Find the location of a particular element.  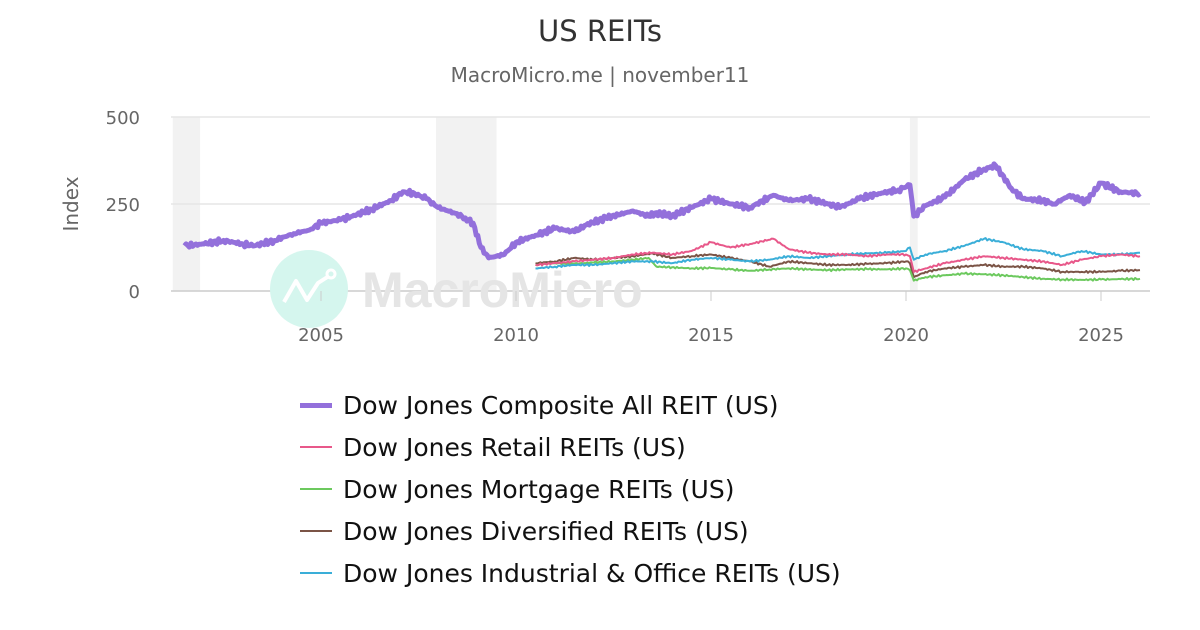

watermark: MacroMicro is located at coordinates (456, 289).